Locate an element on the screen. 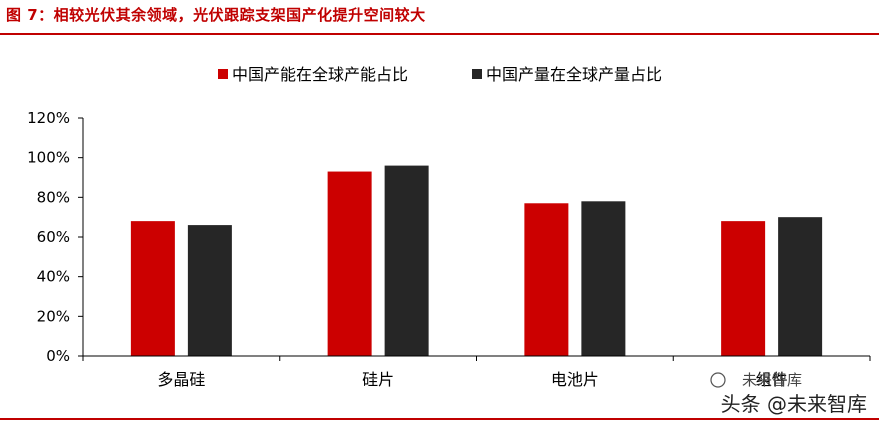  y-tick-label: 100% is located at coordinates (48, 158).